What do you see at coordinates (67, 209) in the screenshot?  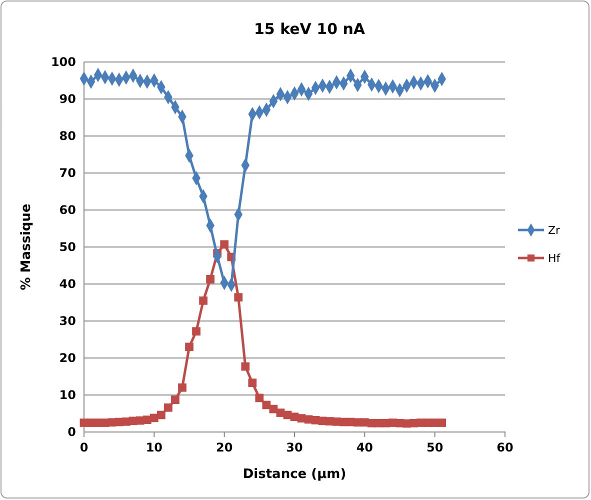 I see `y-tick-label: 60` at bounding box center [67, 209].